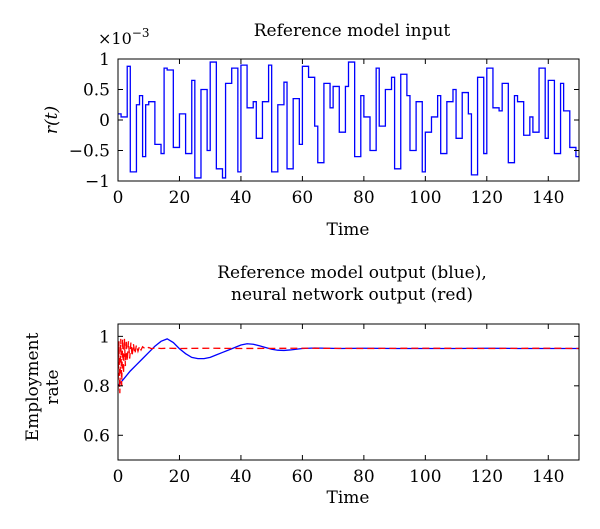 This screenshot has width=600, height=529. I want to click on bottom-x-tick-label: 60, so click(303, 477).